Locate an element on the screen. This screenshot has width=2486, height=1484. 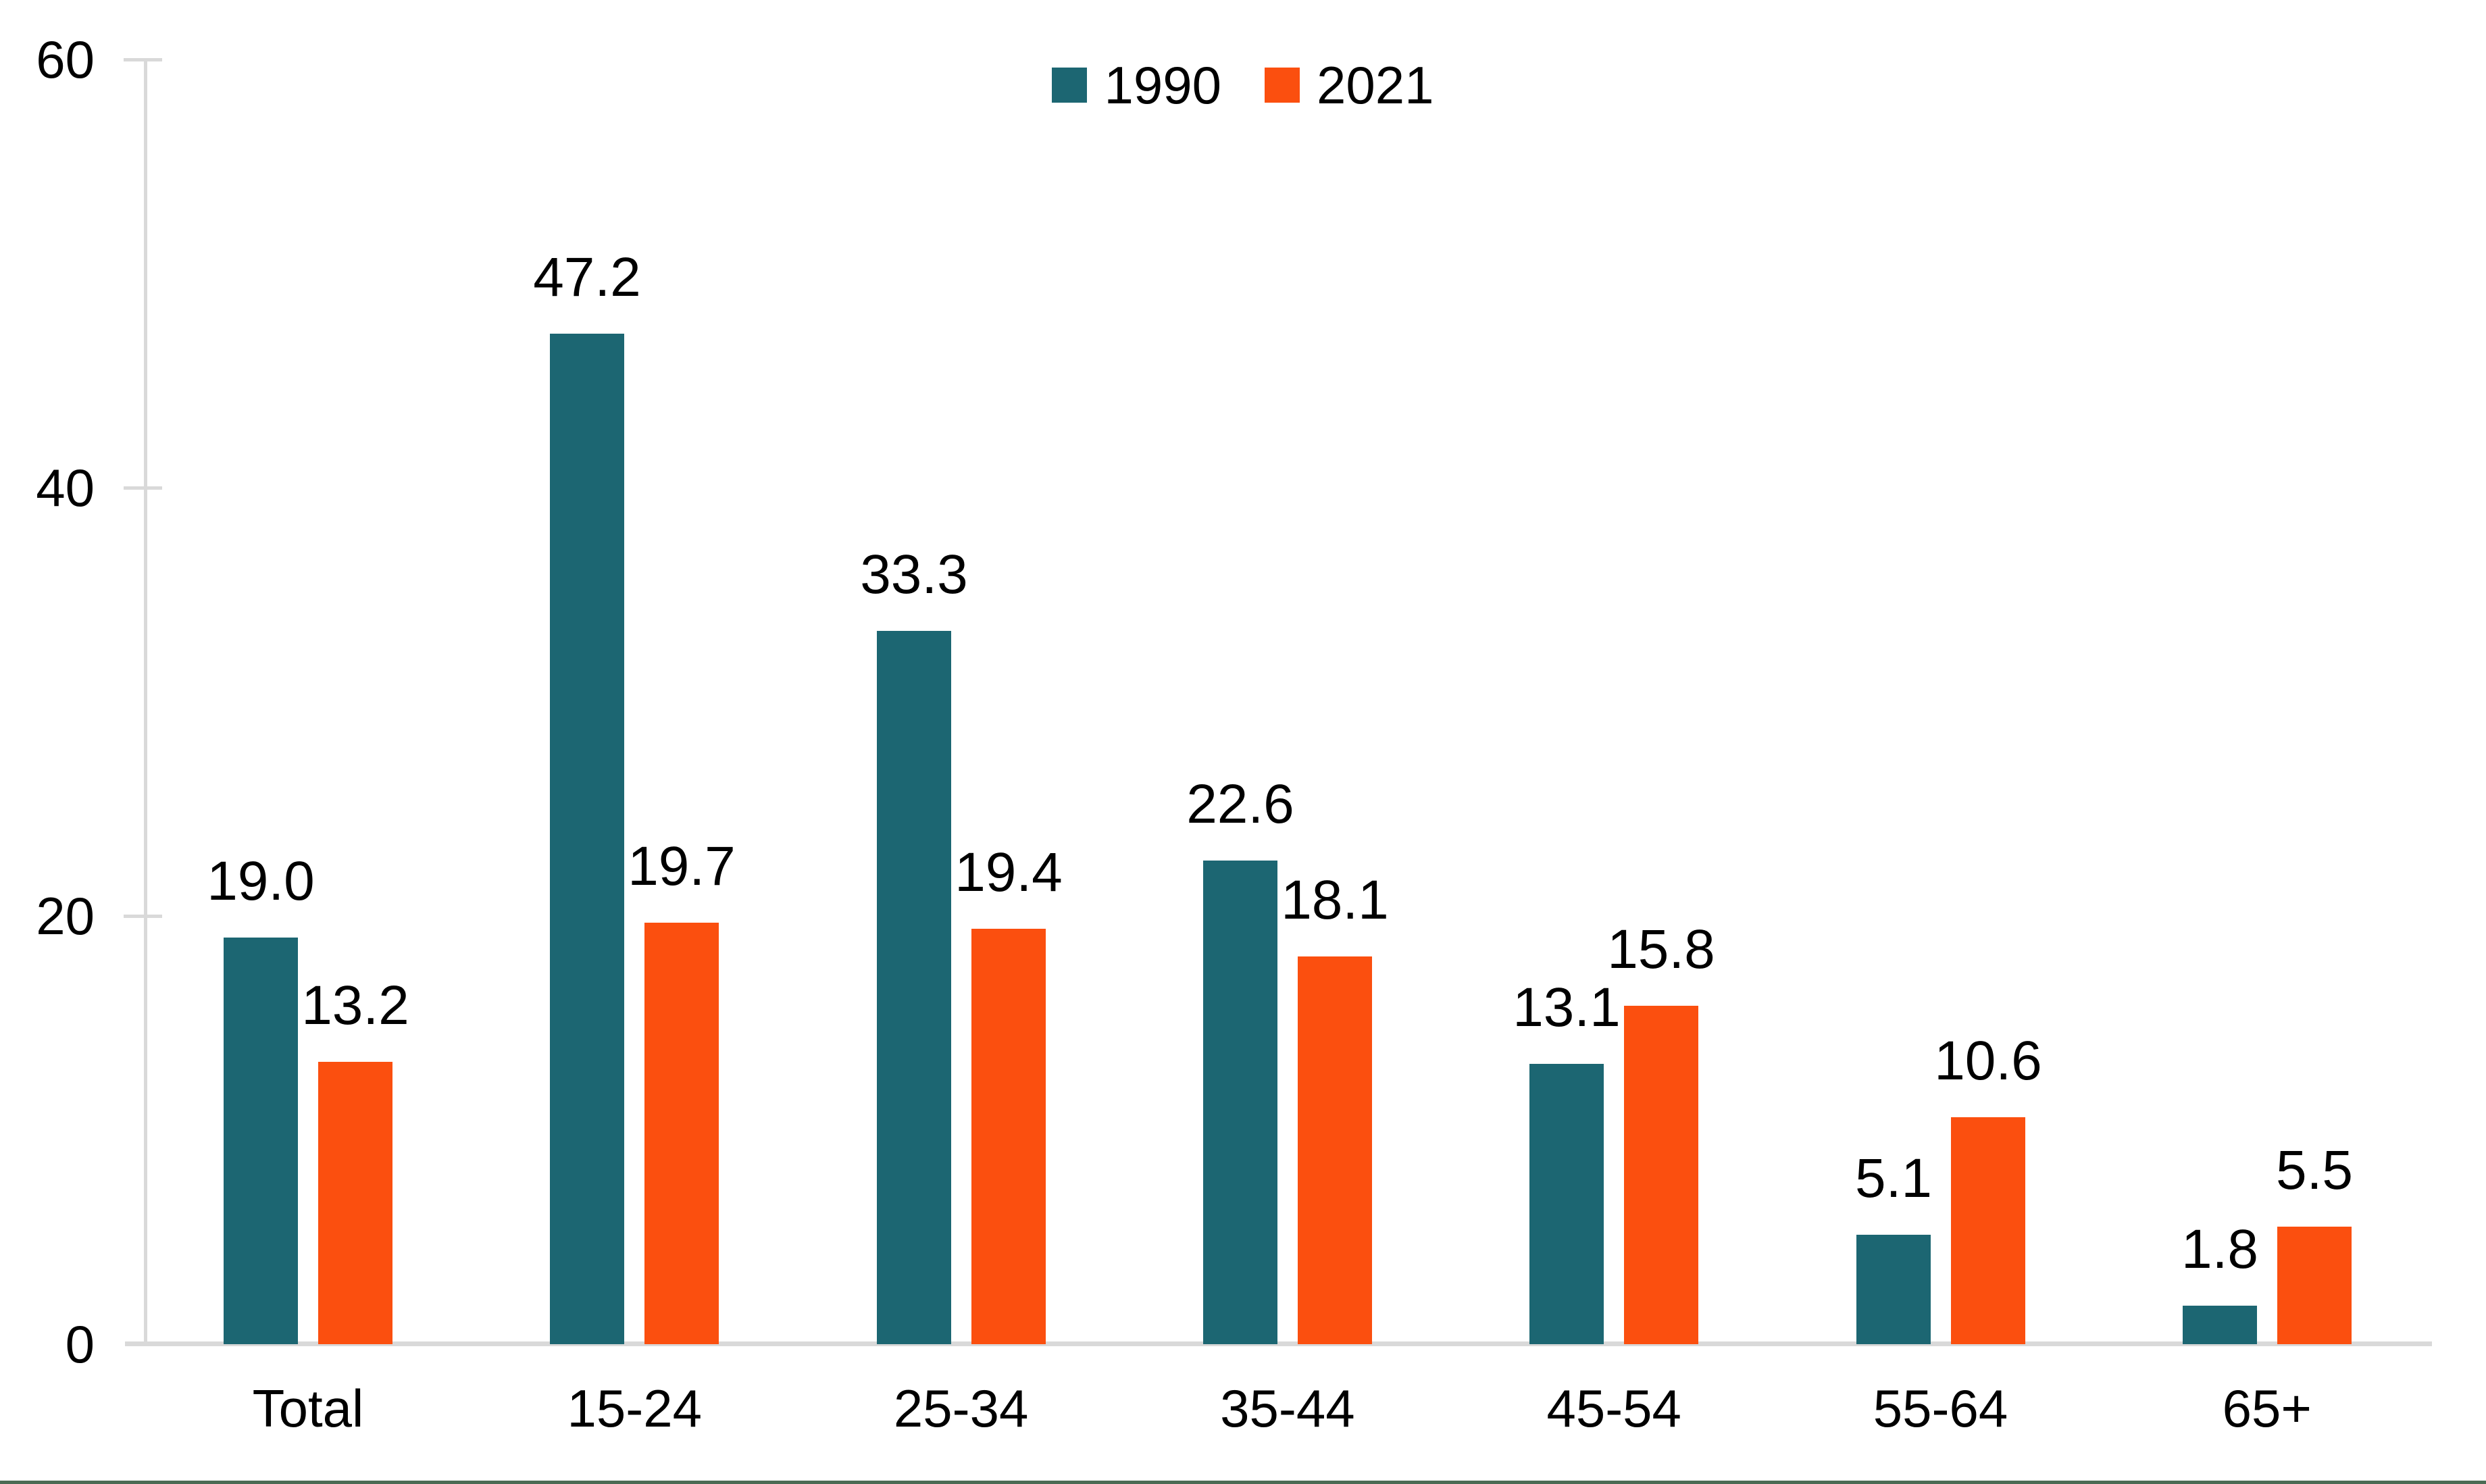
value-label-1990-25-34: 33.3 is located at coordinates (914, 574).